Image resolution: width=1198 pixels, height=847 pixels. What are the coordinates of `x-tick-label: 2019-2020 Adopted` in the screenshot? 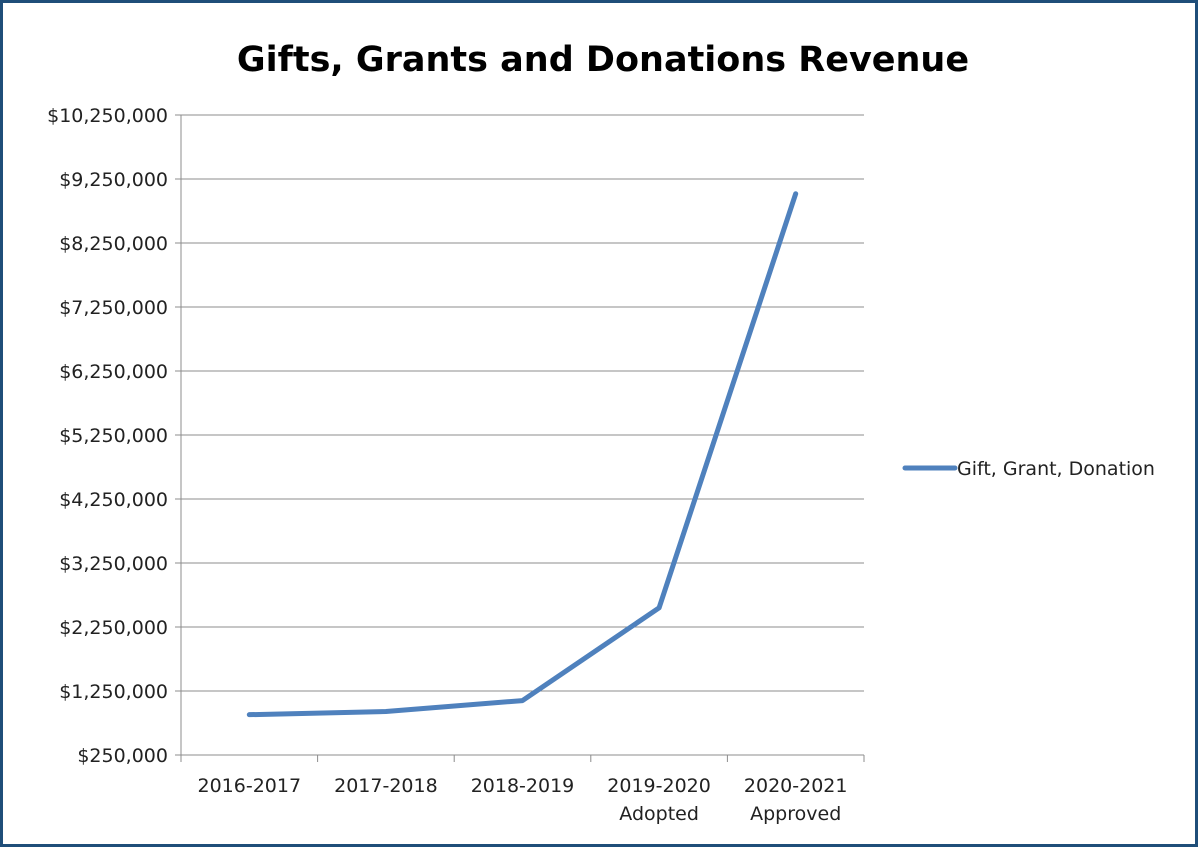 It's located at (659, 800).